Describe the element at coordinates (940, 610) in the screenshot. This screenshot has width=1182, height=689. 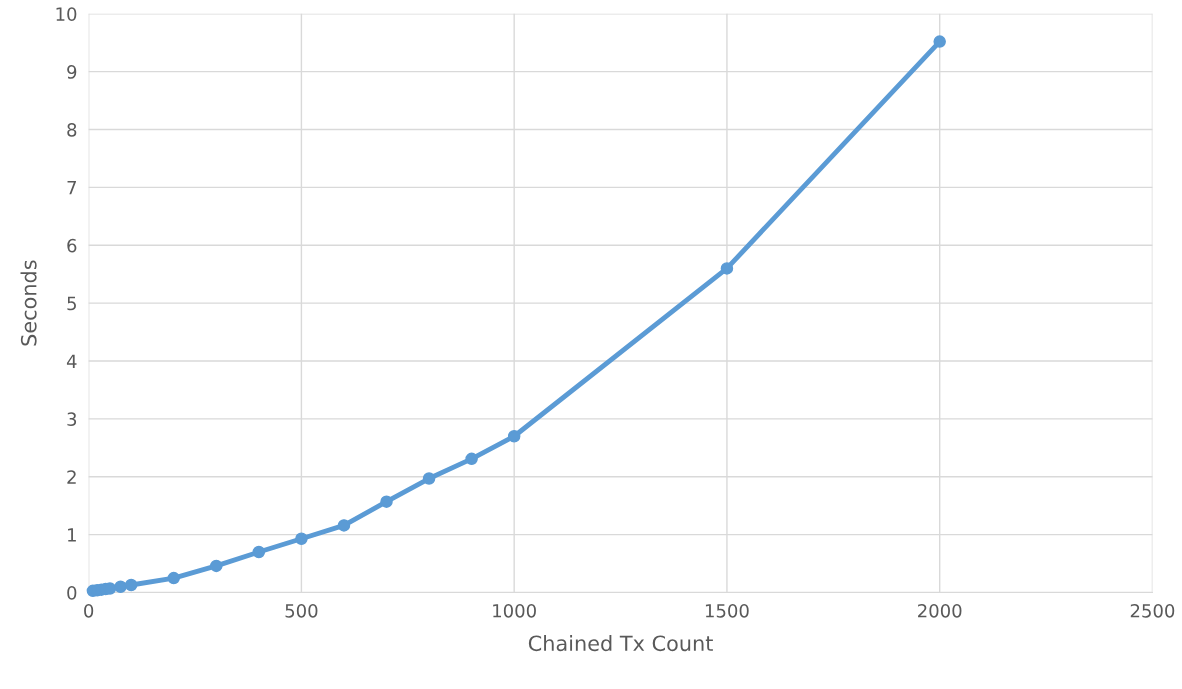
I see `x-tick-label: 2000` at that location.